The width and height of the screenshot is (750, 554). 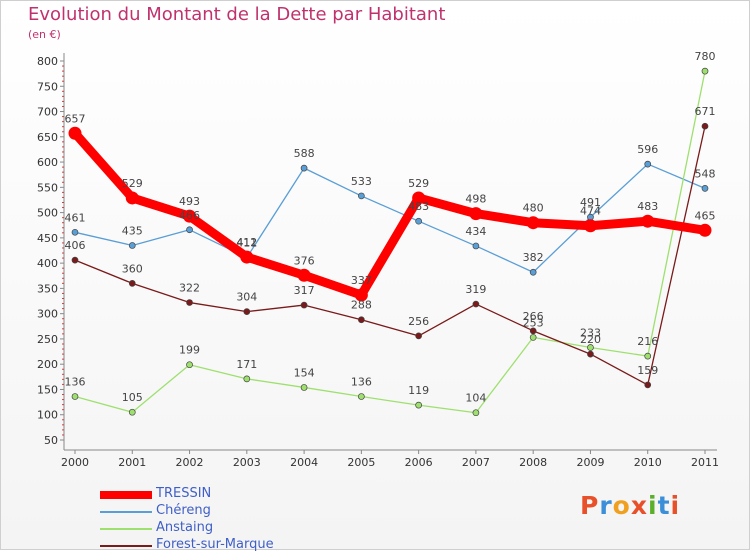 I want to click on data-label: 136, so click(x=361, y=382).